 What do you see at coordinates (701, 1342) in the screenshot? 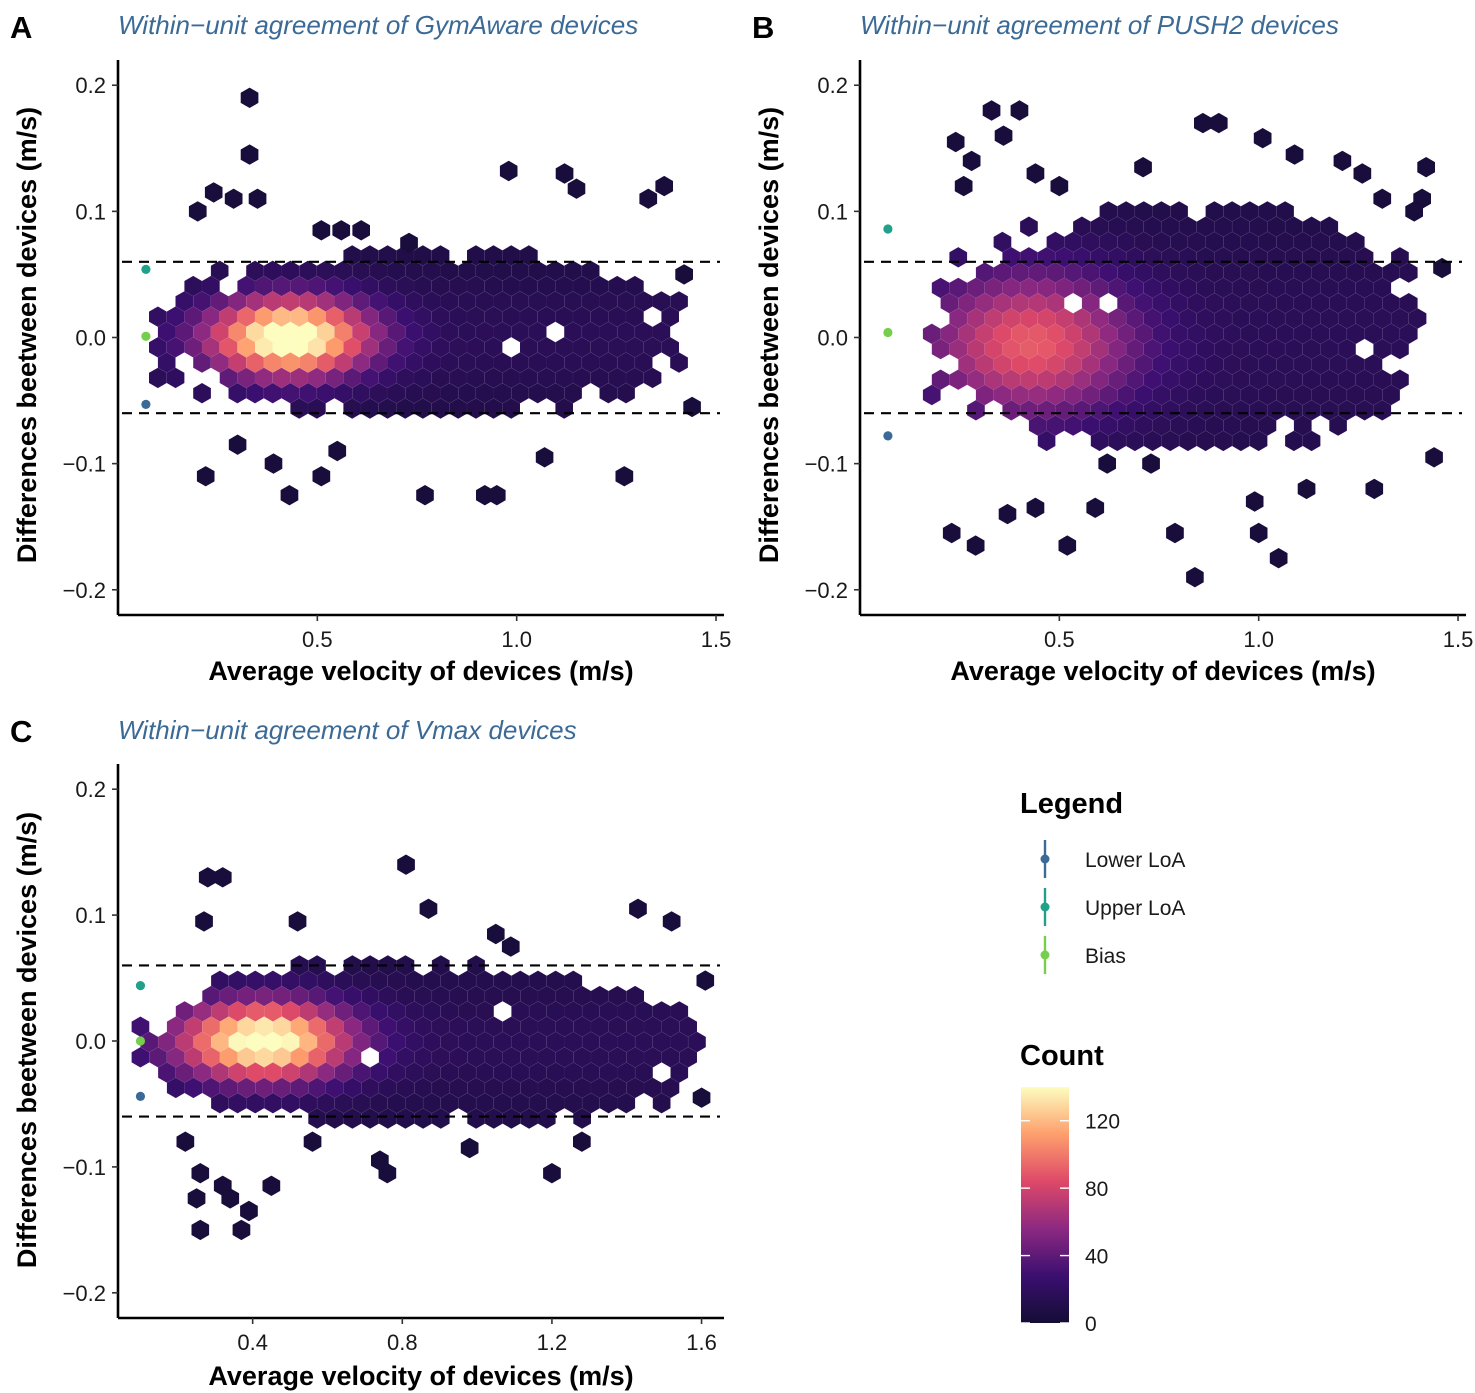
I see `x-tick-label: 1.6` at bounding box center [701, 1342].